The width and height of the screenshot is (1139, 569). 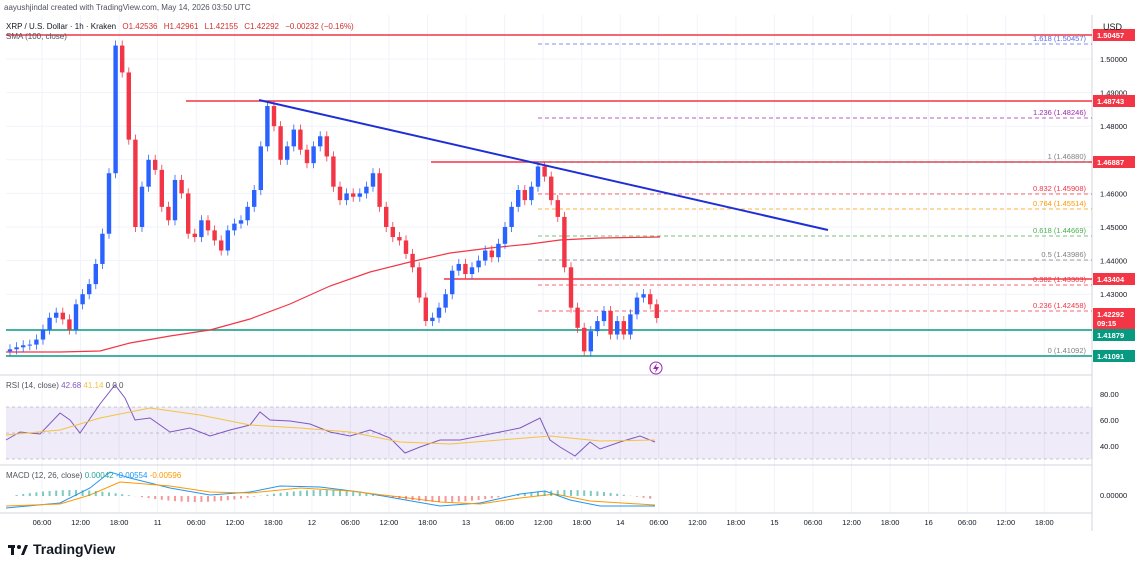 I want to click on price-tag-box, so click(x=1114, y=279).